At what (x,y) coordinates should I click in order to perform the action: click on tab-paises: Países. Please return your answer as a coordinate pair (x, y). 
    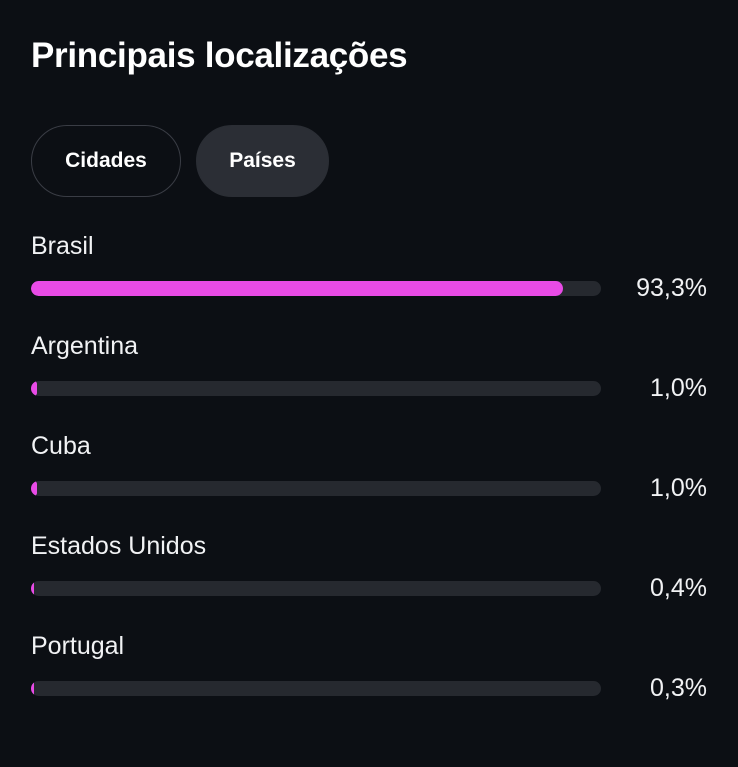
    Looking at the image, I should click on (262, 161).